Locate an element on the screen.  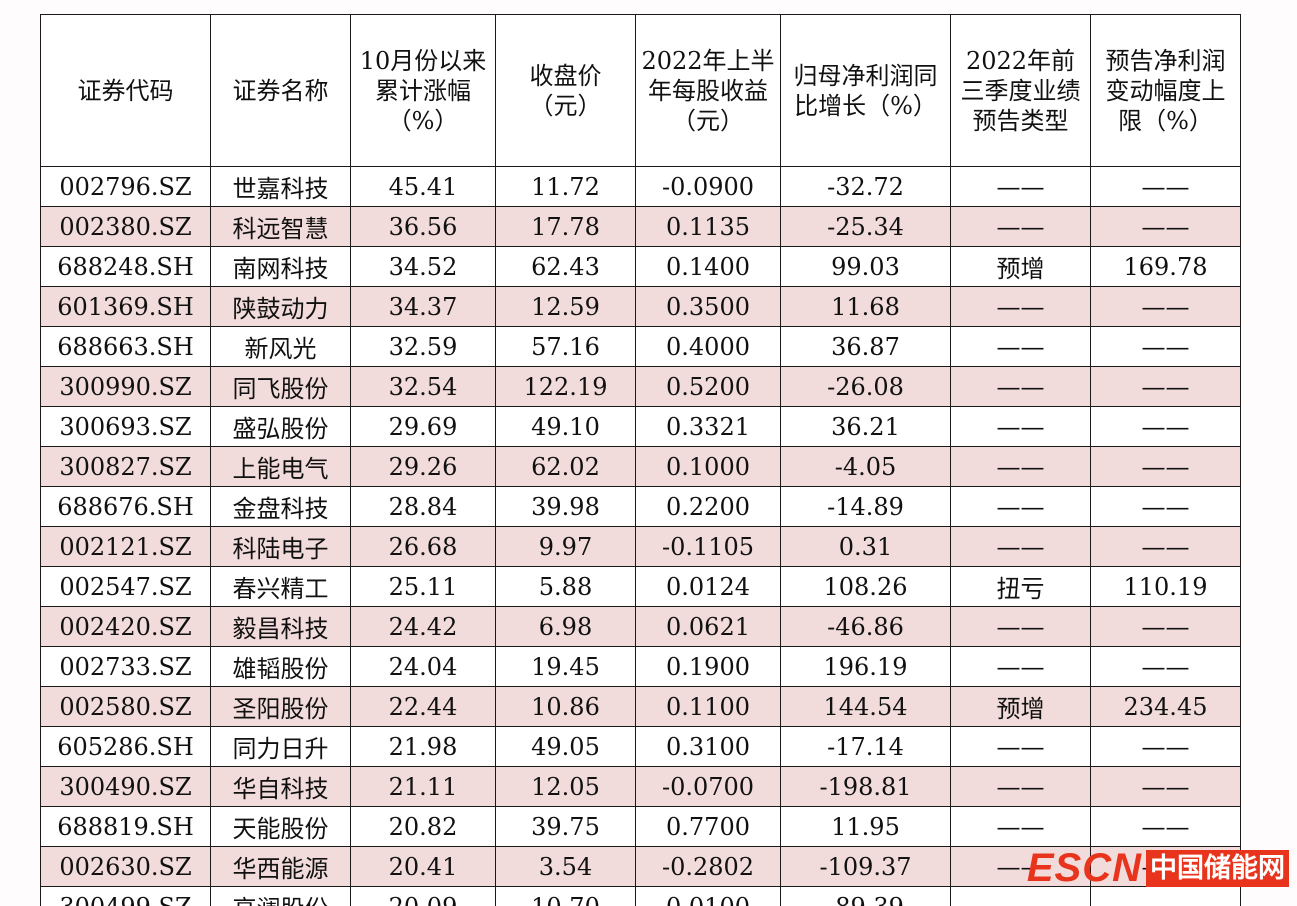
table-cell: -17.14 is located at coordinates (865, 746).